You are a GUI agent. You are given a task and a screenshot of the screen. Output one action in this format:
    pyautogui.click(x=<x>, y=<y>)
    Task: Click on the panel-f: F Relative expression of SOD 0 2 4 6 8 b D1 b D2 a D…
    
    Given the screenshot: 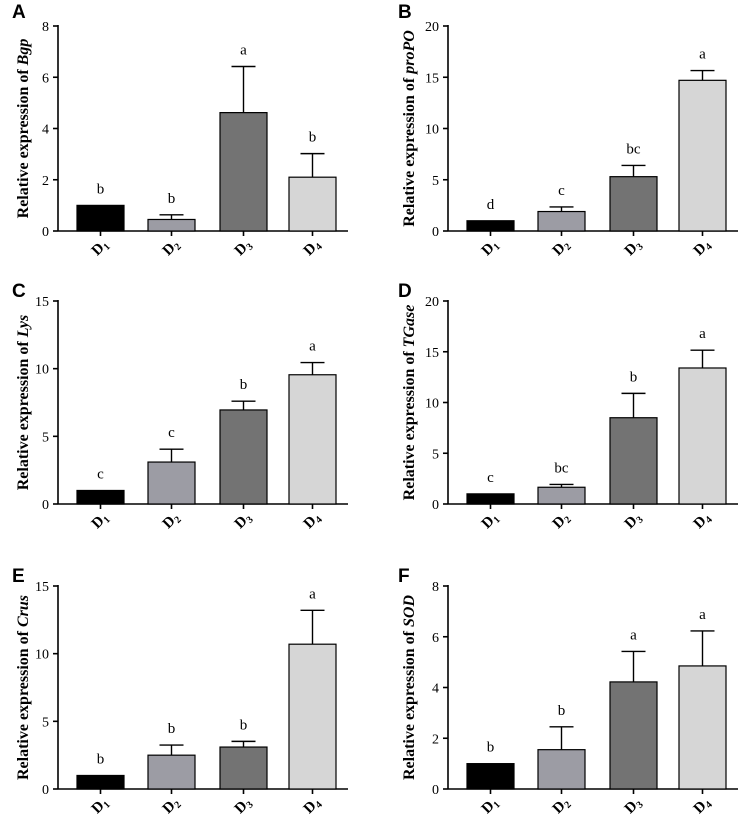 What is the action you would take?
    pyautogui.click(x=568, y=692)
    